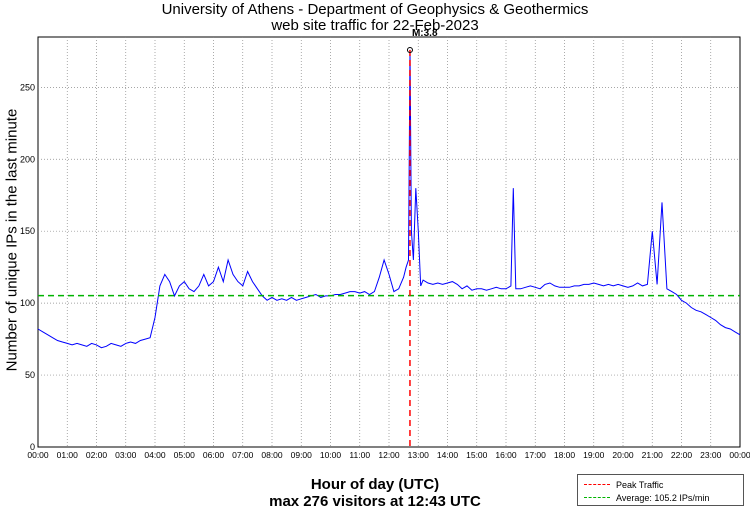 The width and height of the screenshot is (750, 511). Describe the element at coordinates (243, 455) in the screenshot. I see `x-tick-label: 07:00` at that location.